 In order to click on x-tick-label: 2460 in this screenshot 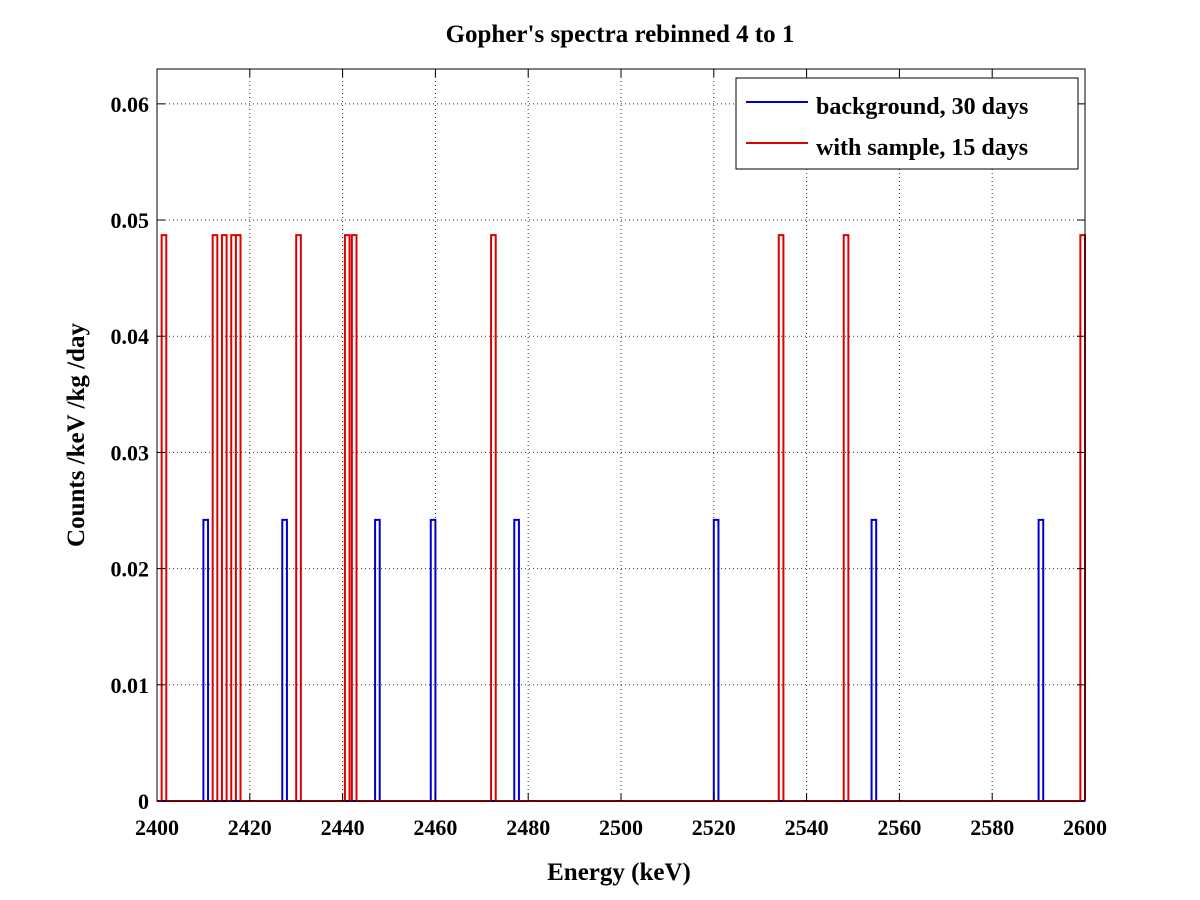, I will do `click(435, 827)`.